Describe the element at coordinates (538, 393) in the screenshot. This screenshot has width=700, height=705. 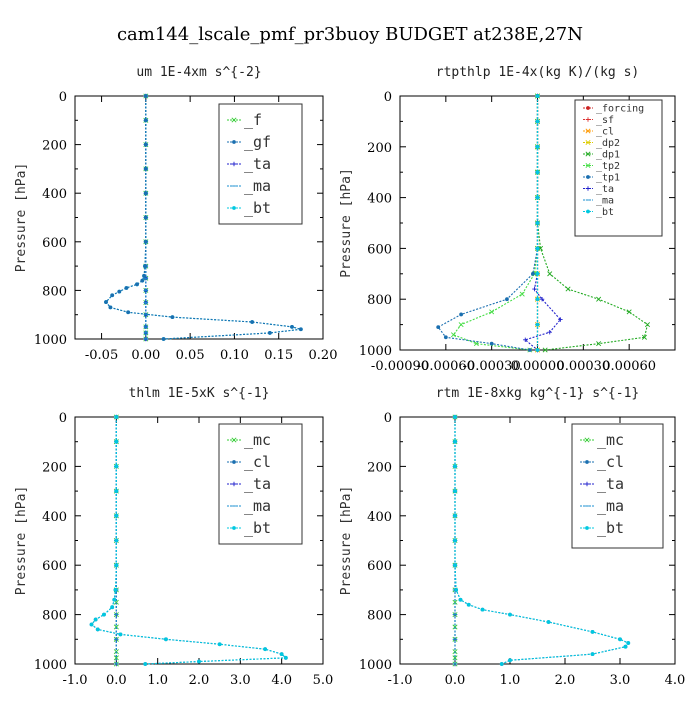
I see `panel-title: rtm 1E-8xkg kg^{-1} s^{-1}` at that location.